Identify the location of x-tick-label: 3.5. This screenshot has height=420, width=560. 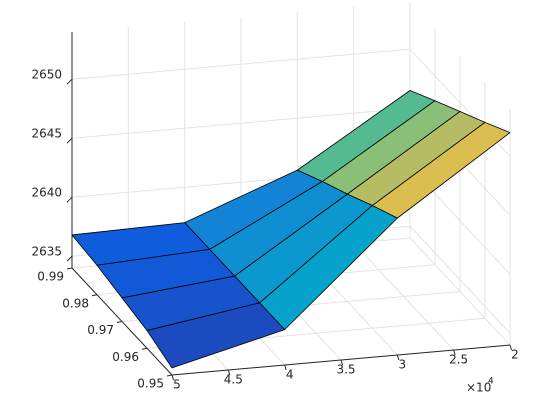
(345, 370).